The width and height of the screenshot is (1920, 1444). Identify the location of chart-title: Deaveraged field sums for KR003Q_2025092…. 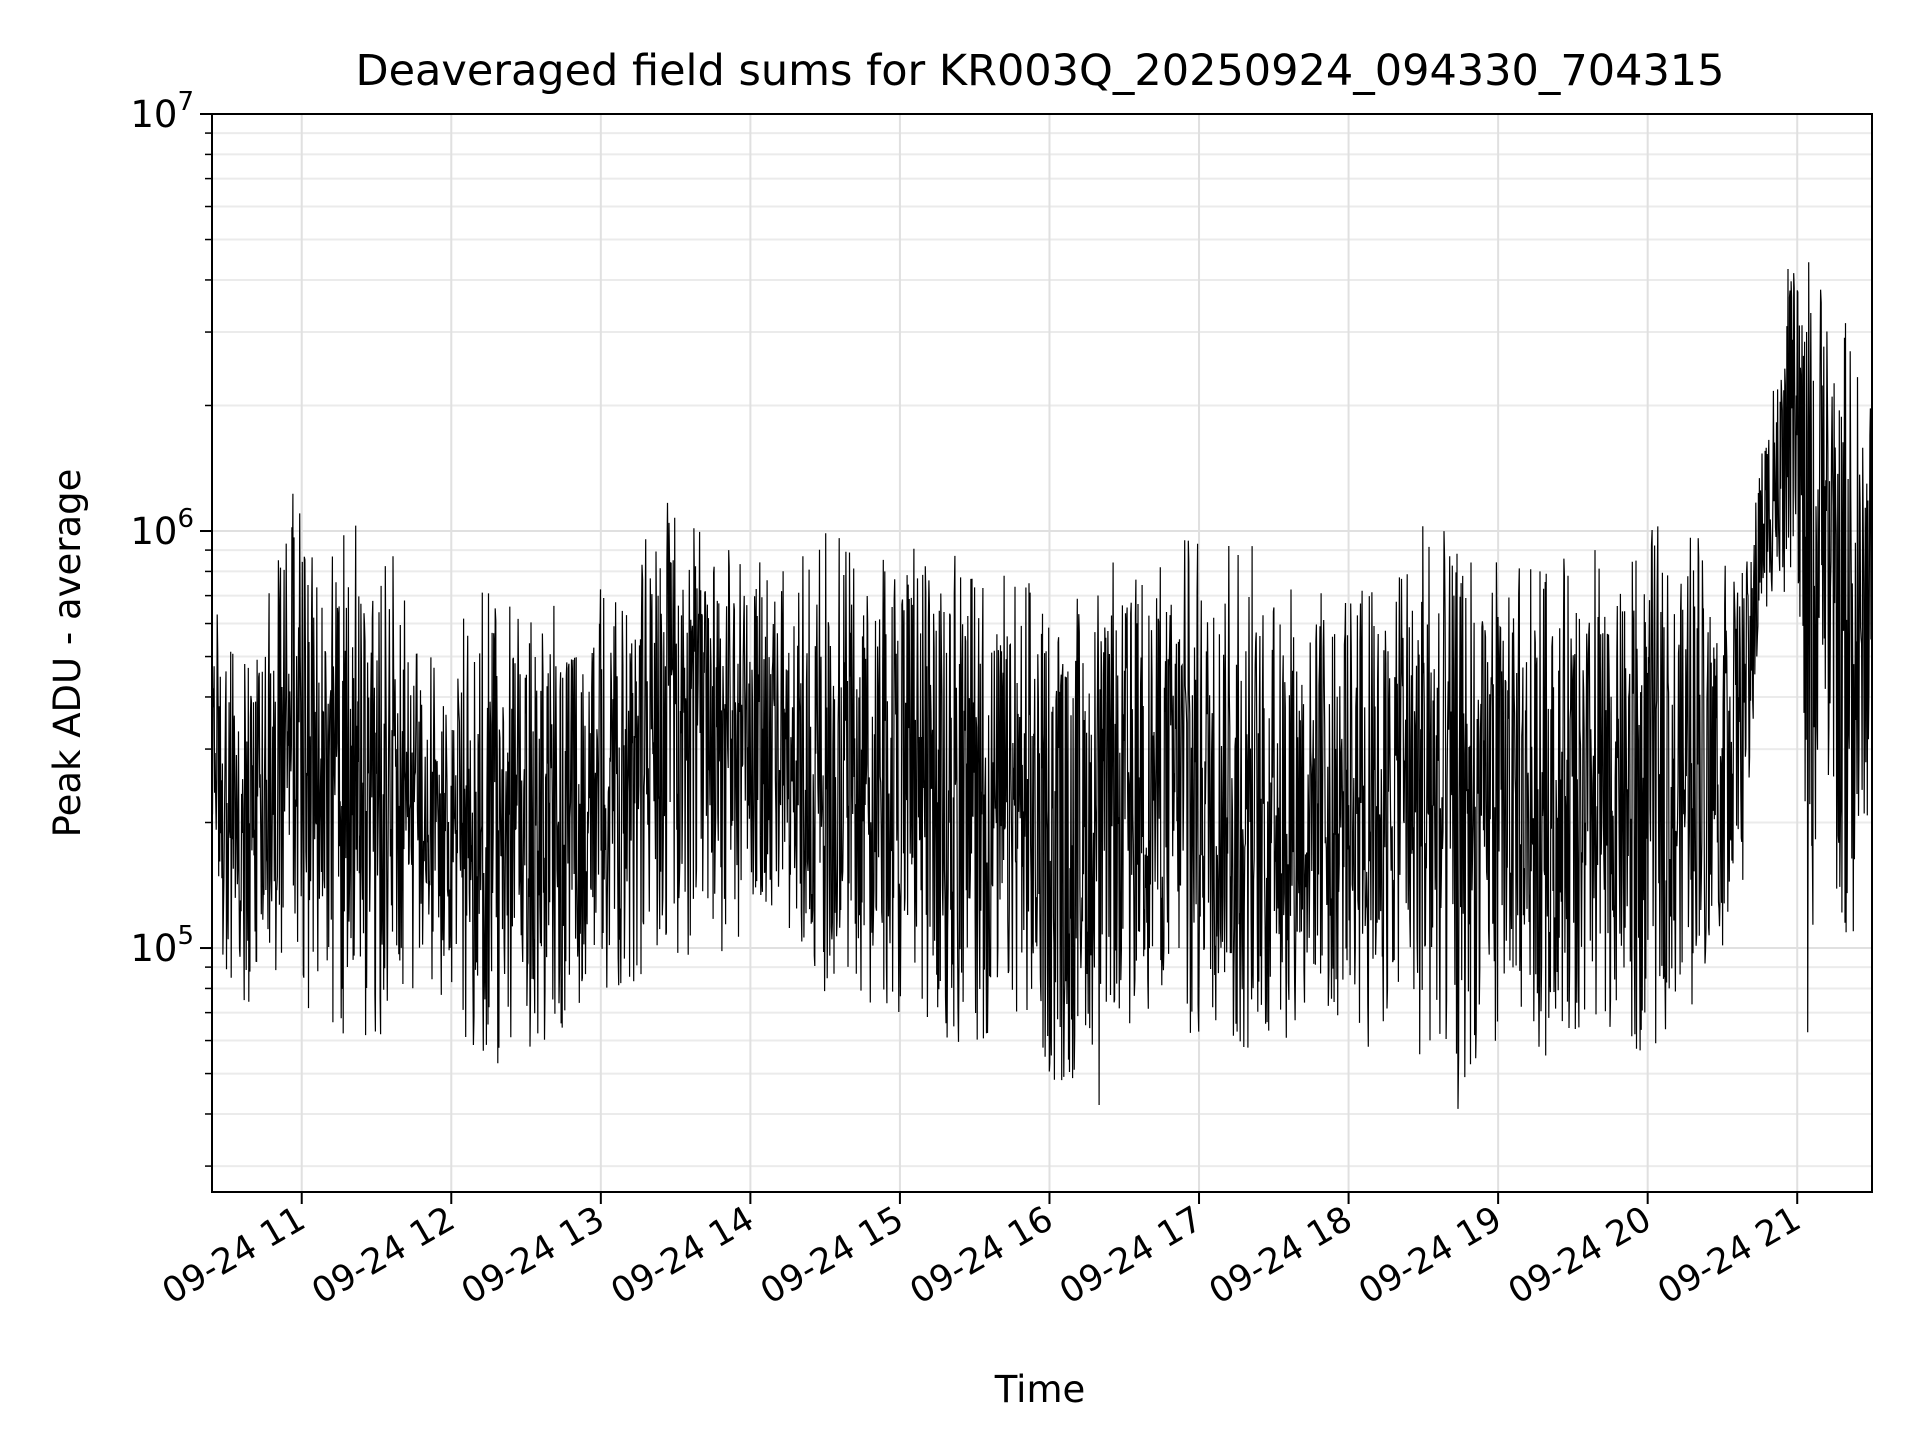
(1039, 71).